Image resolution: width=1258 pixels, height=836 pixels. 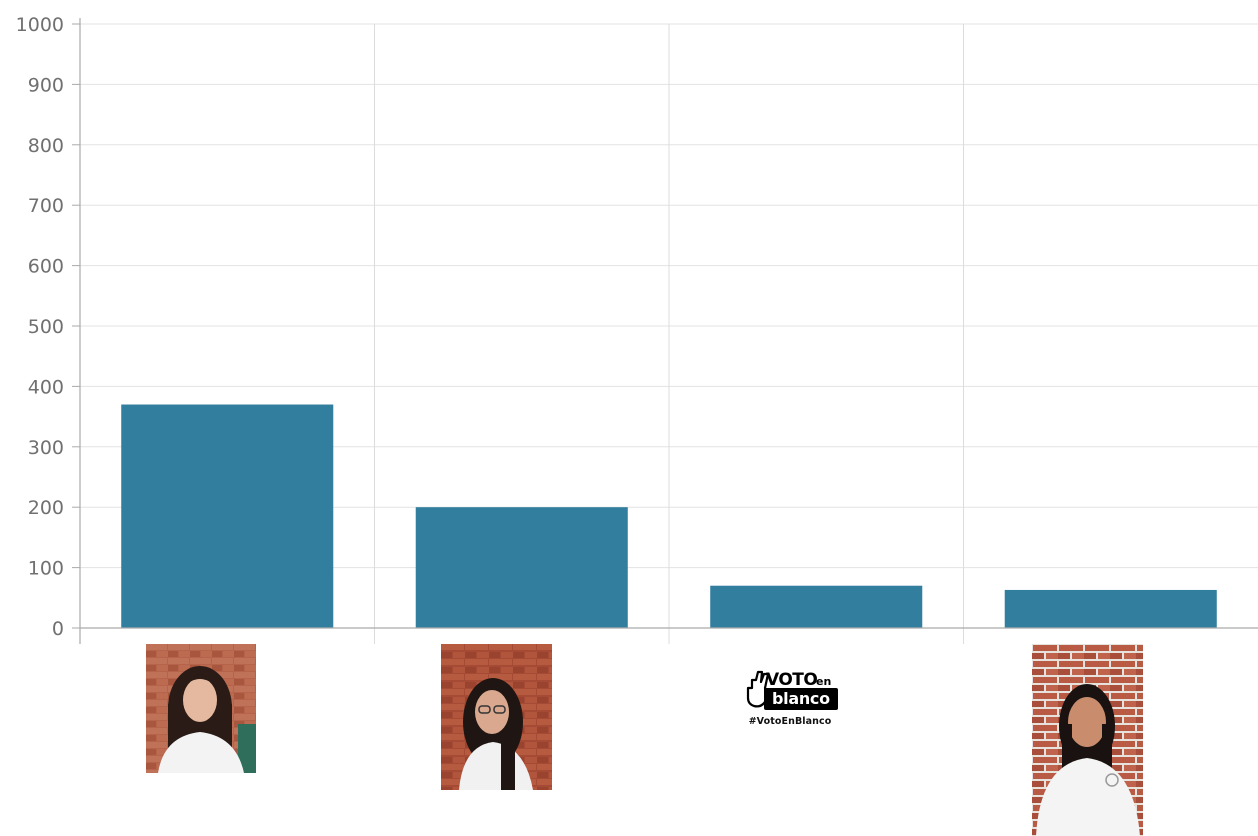 What do you see at coordinates (792, 680) in the screenshot?
I see `logo-word-voto: VOTO` at bounding box center [792, 680].